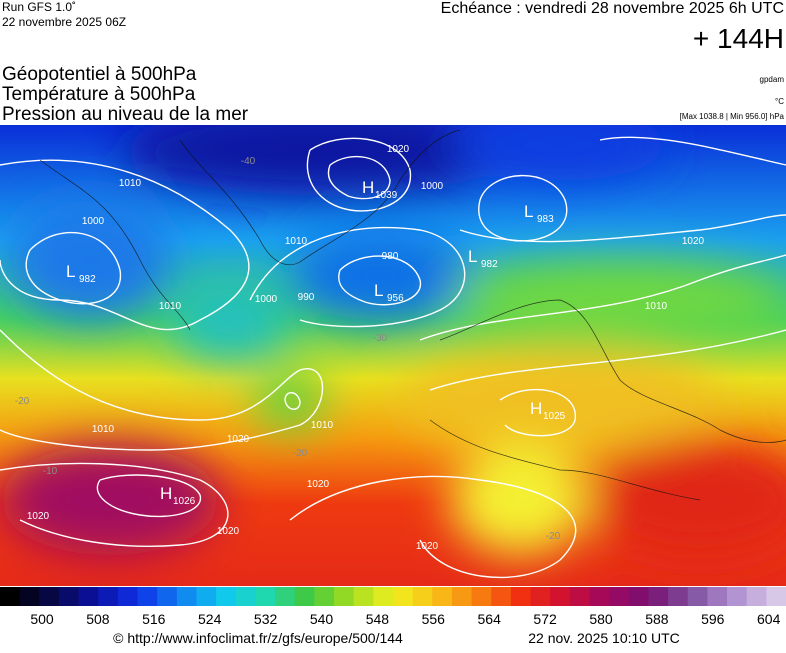 The height and width of the screenshot is (653, 786). What do you see at coordinates (50, 471) in the screenshot?
I see `temperature-label: -10` at bounding box center [50, 471].